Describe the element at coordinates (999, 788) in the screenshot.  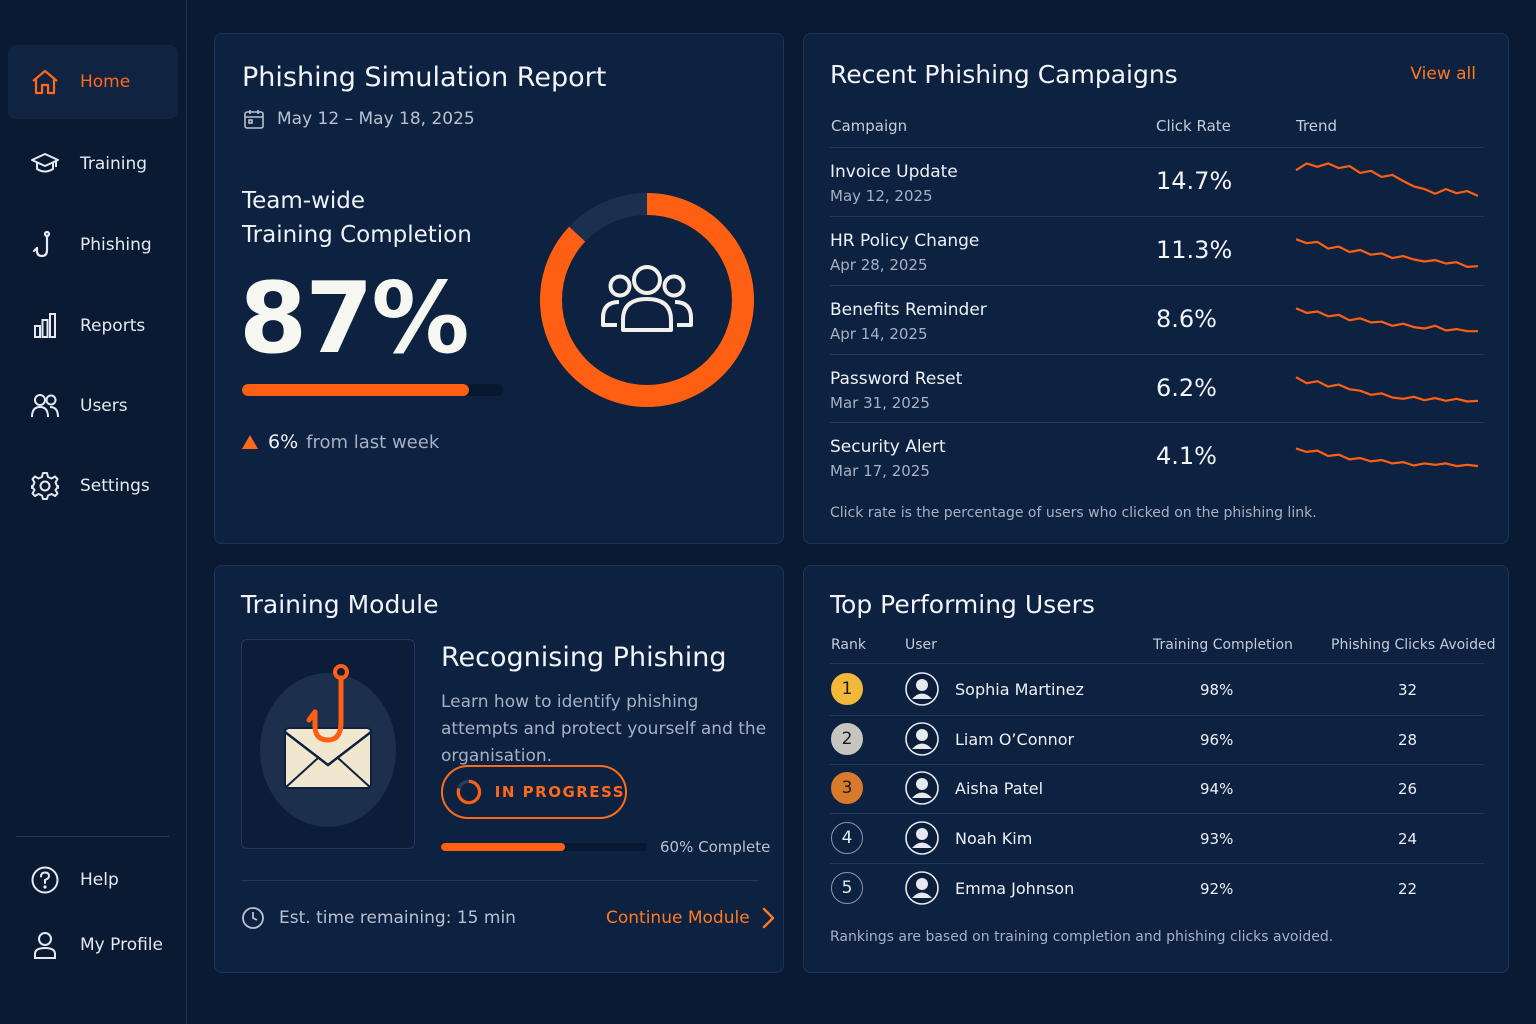
I see `user-name: Aisha Patel` at that location.